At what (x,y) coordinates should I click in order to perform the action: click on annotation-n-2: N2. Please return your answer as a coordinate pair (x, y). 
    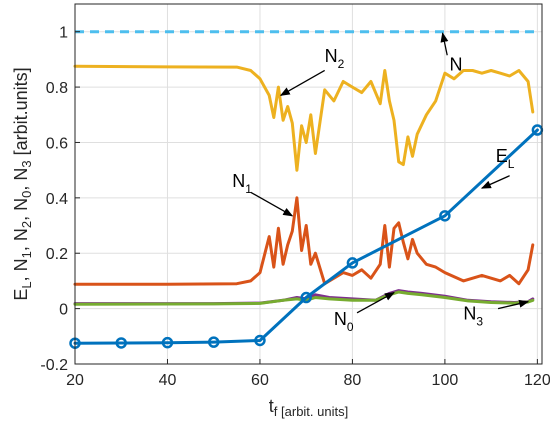
    Looking at the image, I should click on (312, 71).